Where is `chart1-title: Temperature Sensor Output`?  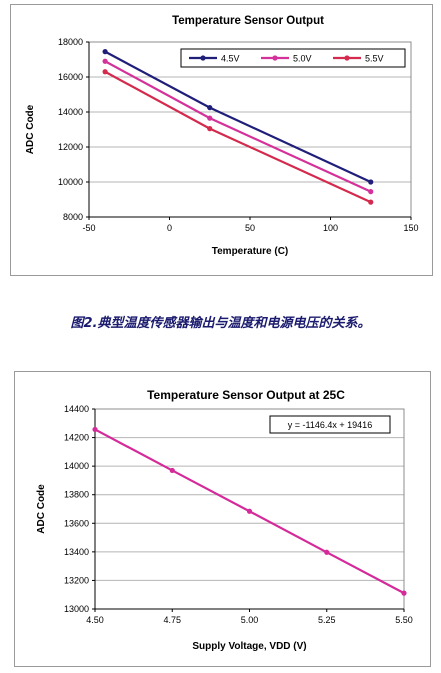
chart1-title: Temperature Sensor Output is located at coordinates (248, 21).